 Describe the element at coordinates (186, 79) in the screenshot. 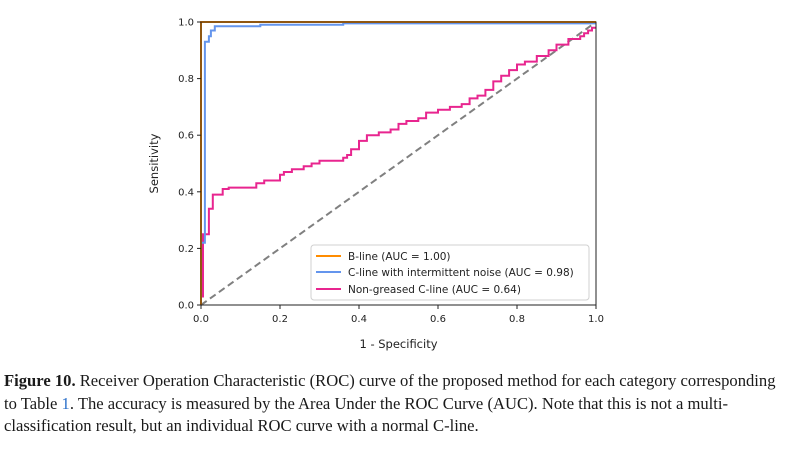

I see `y-tick-label: 0.8` at that location.